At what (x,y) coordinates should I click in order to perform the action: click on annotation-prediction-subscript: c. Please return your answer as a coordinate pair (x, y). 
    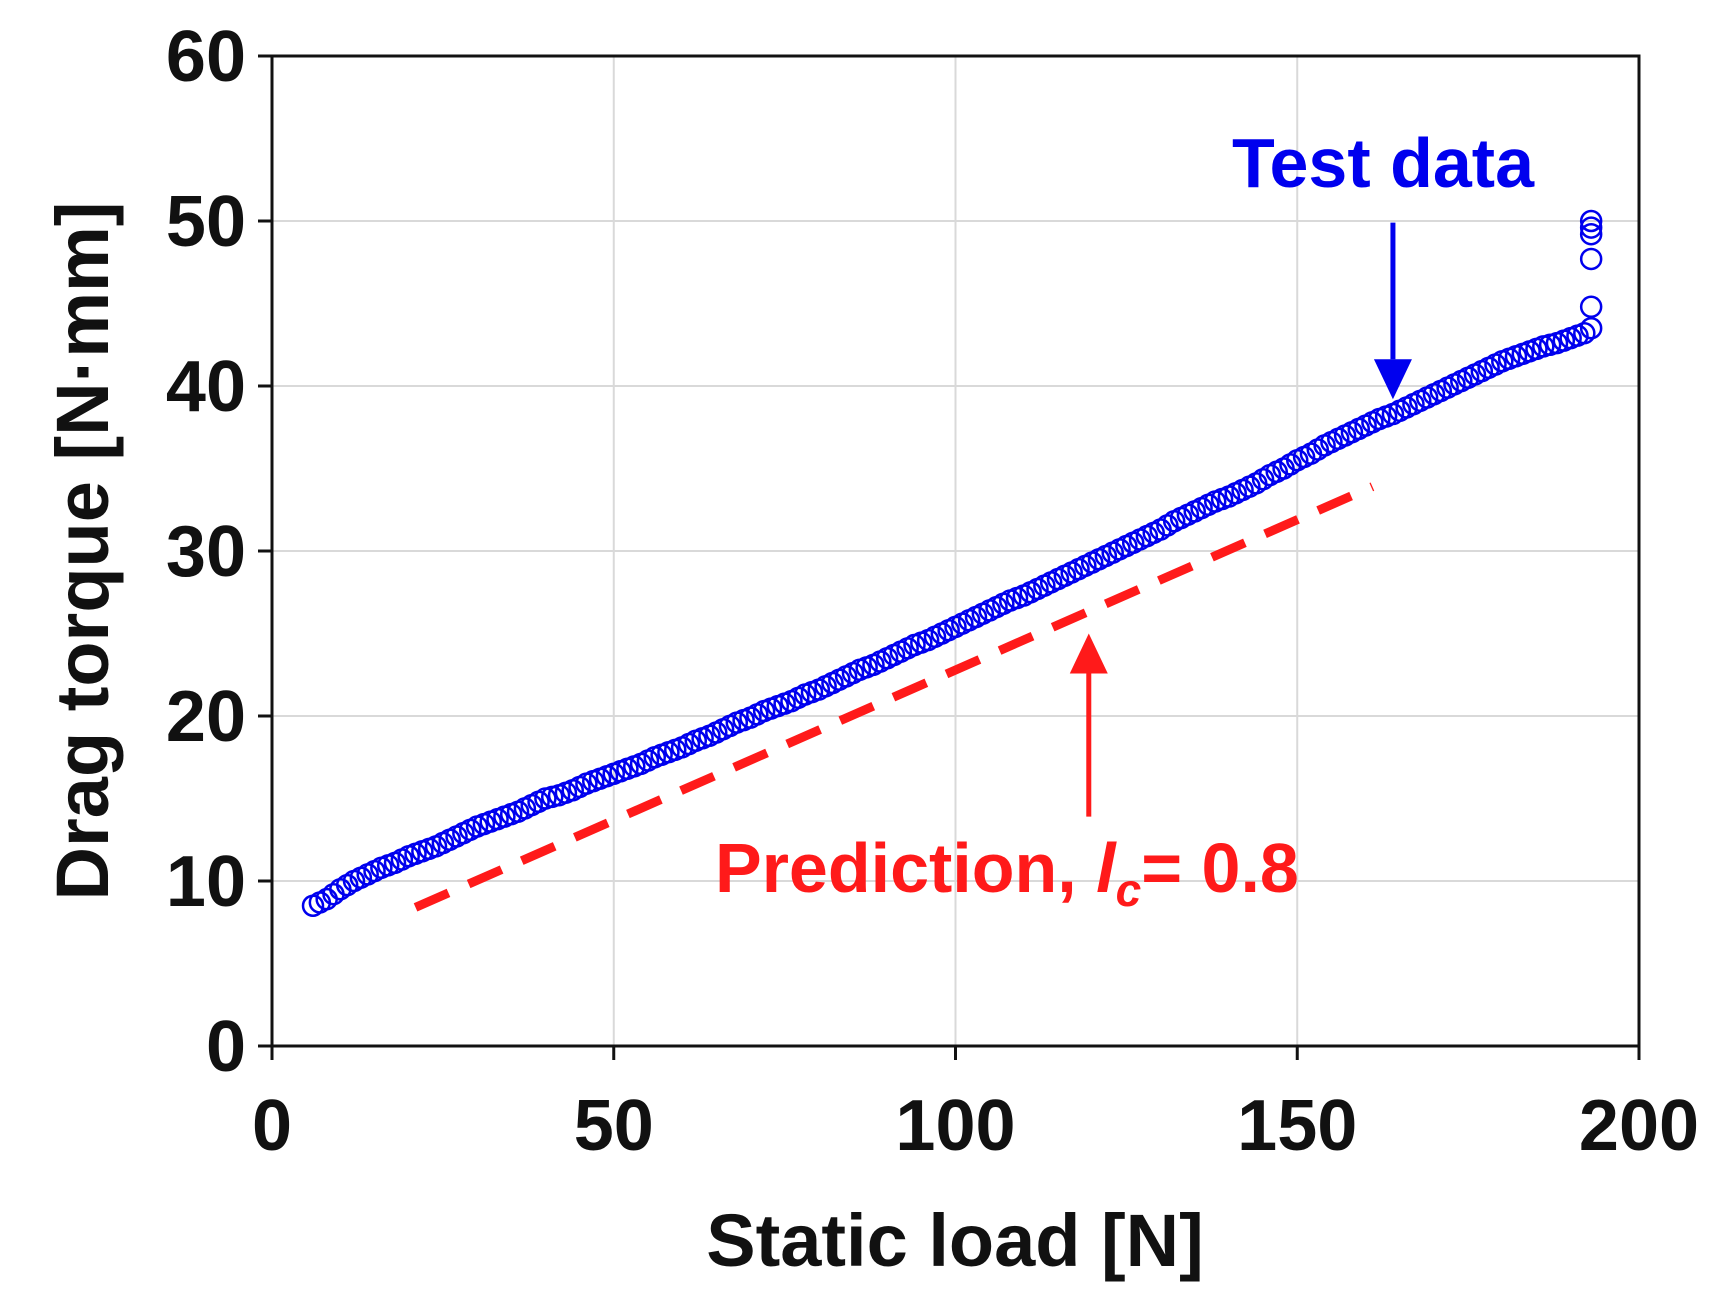
    Looking at the image, I should click on (1129, 890).